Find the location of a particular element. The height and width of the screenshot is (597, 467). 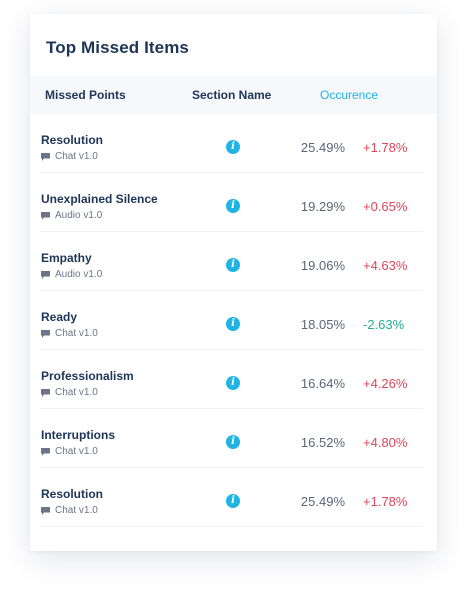

table-header: Missed Points Section Name Occurence is located at coordinates (233, 95).